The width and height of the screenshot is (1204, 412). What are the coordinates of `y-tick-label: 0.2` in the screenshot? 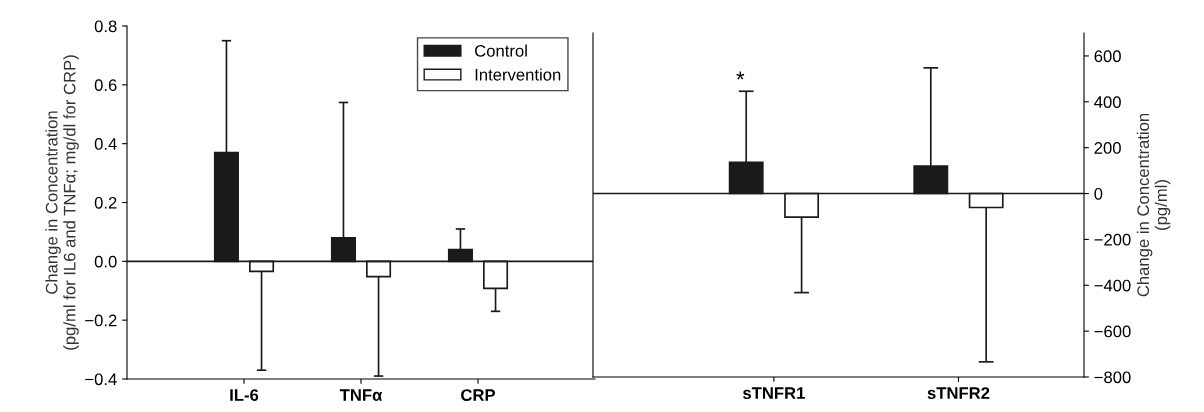 It's located at (105, 202).